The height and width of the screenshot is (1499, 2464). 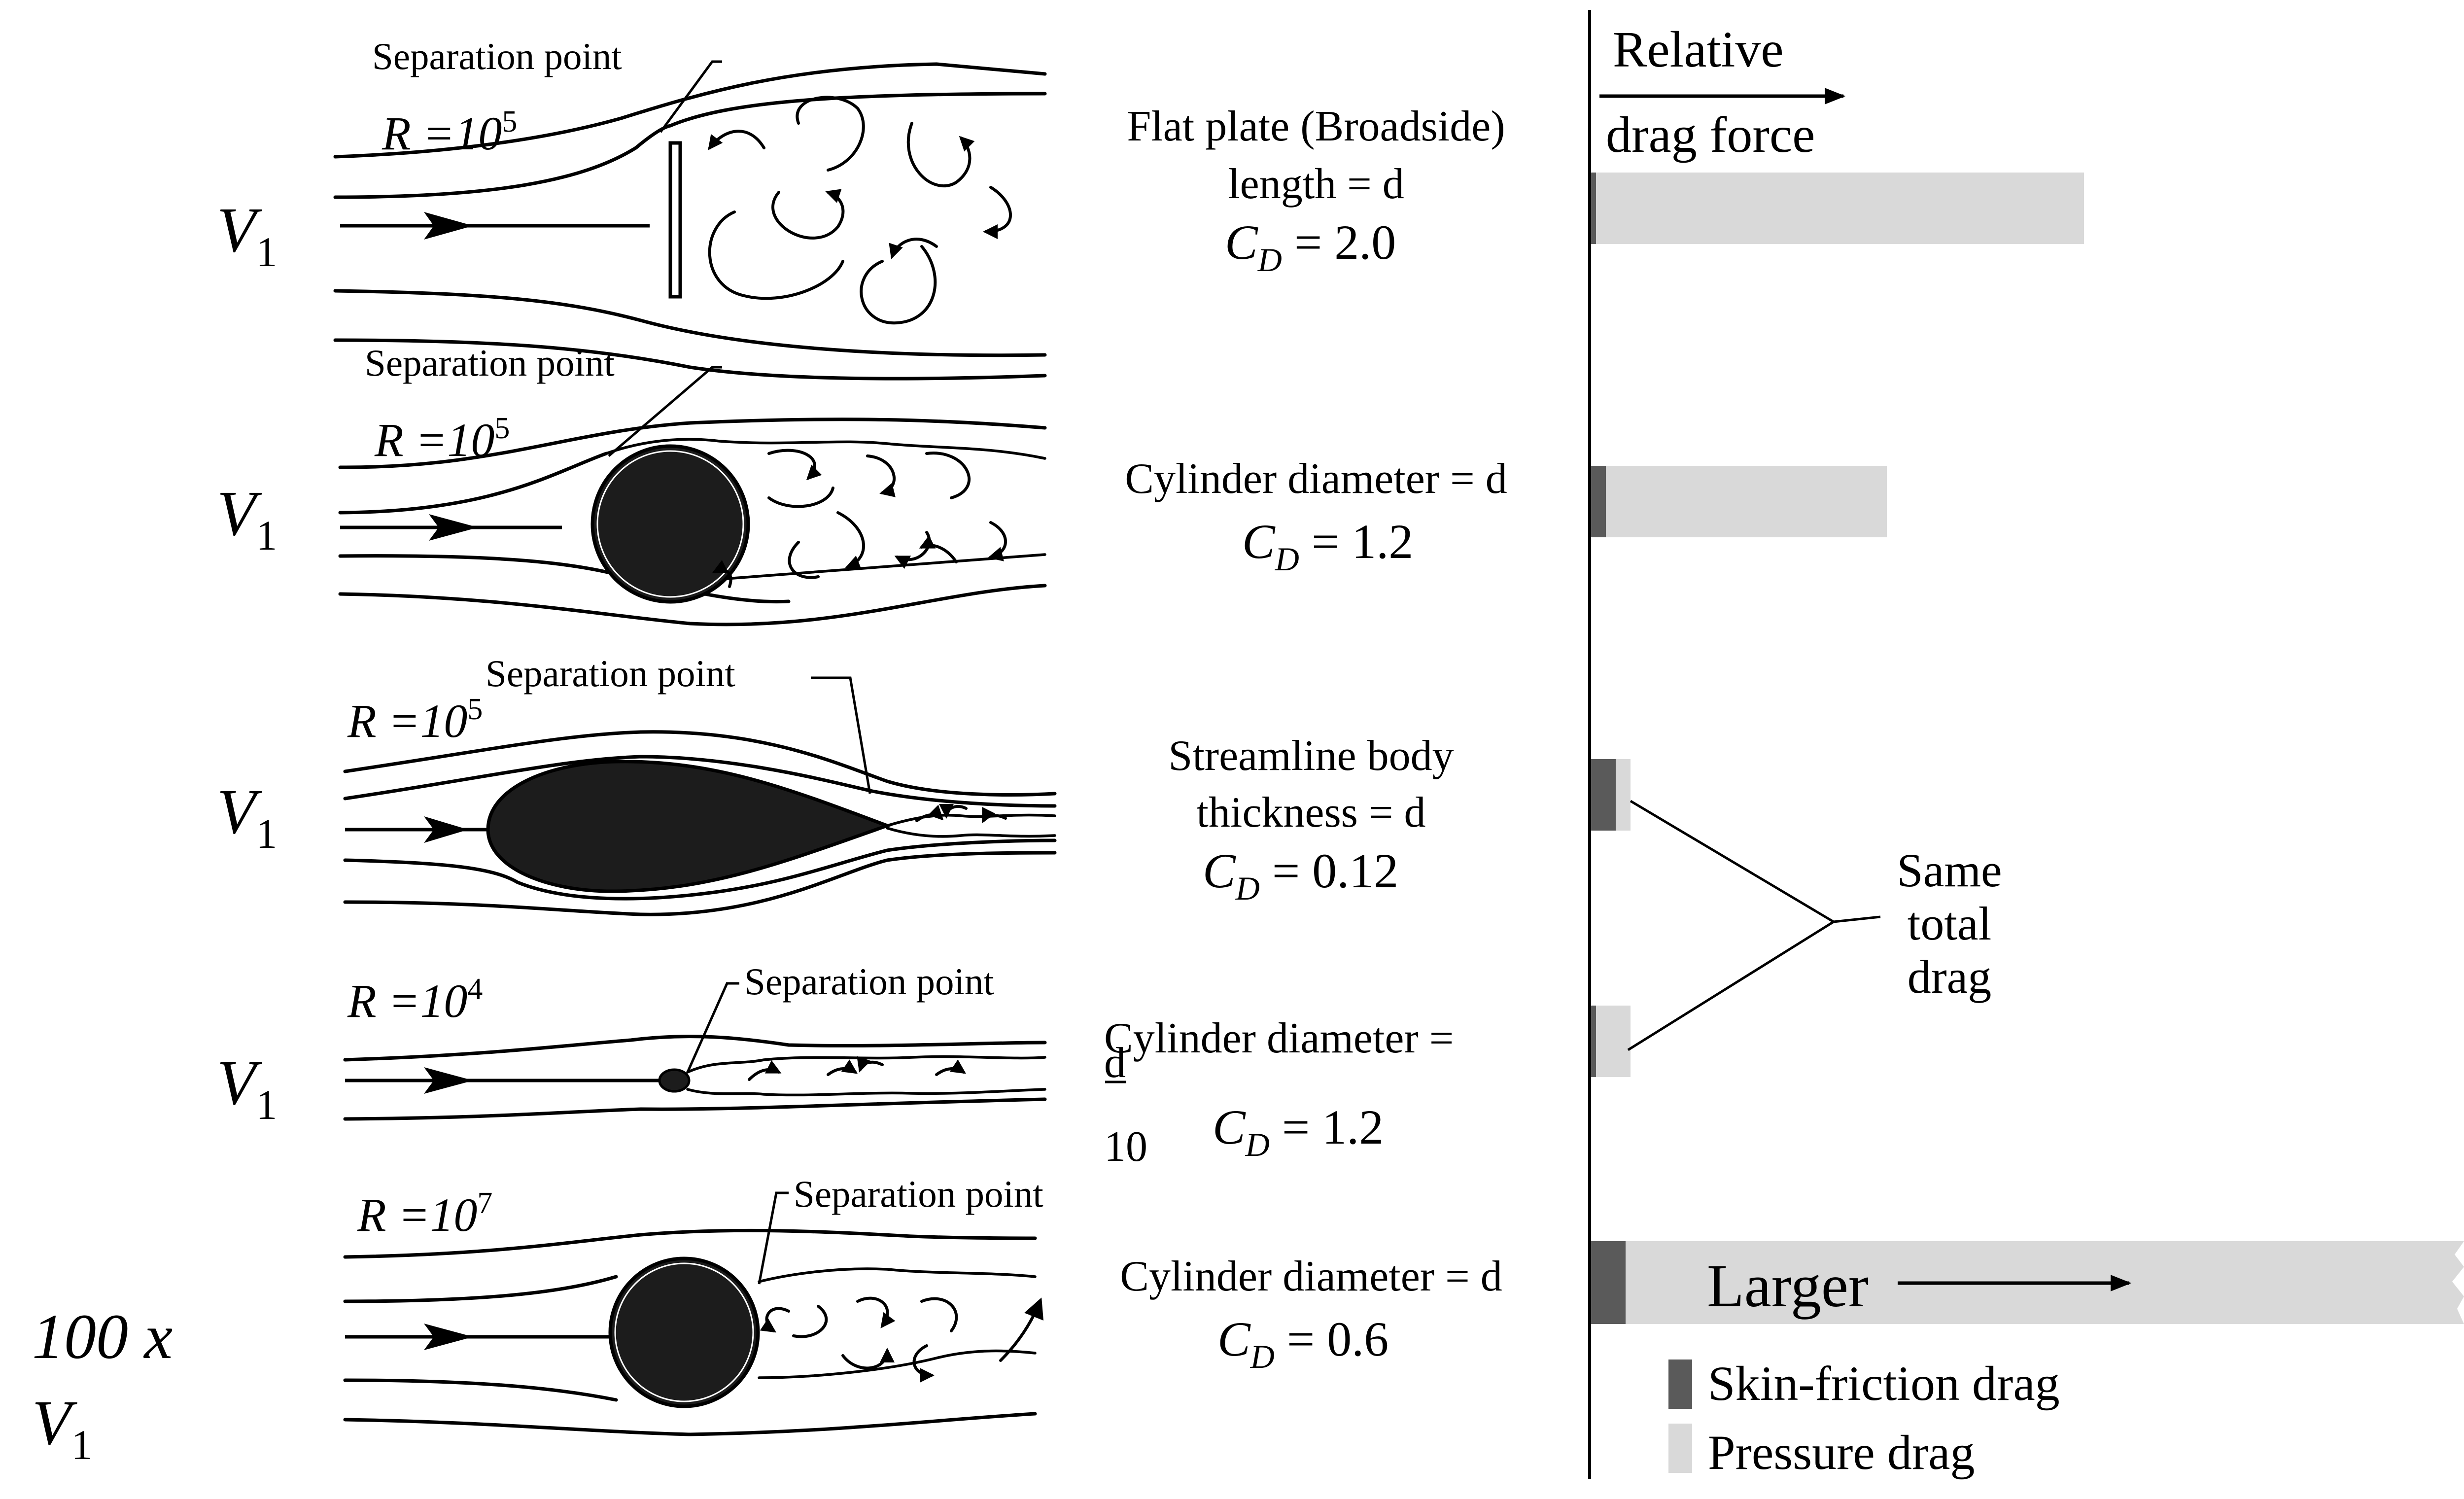 I want to click on body-description: Streamline body thickness = d, so click(x=1311, y=784).